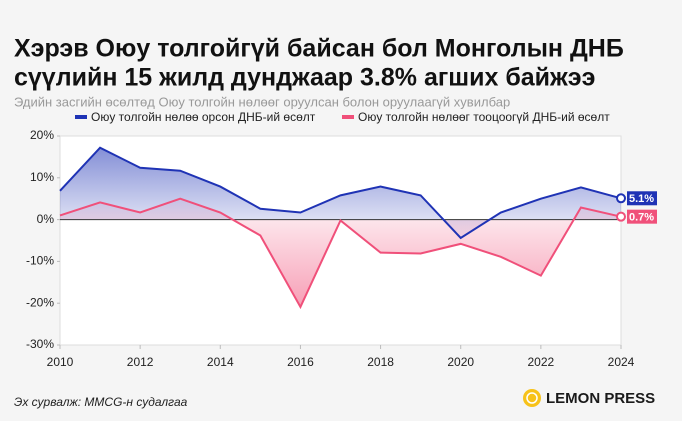 This screenshot has width=682, height=426. I want to click on x-tick-label: 2024, so click(621, 362).